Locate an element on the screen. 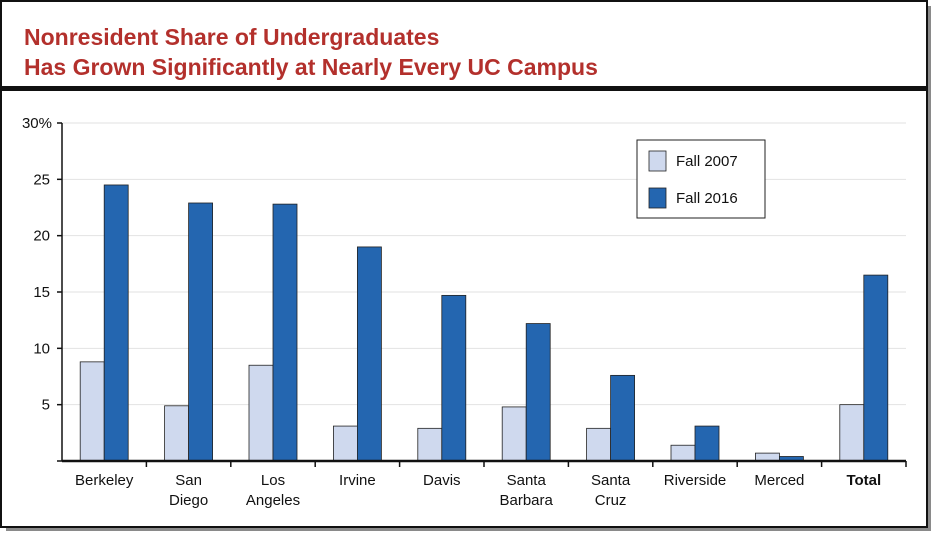  x-tick-label: Davis is located at coordinates (442, 480).